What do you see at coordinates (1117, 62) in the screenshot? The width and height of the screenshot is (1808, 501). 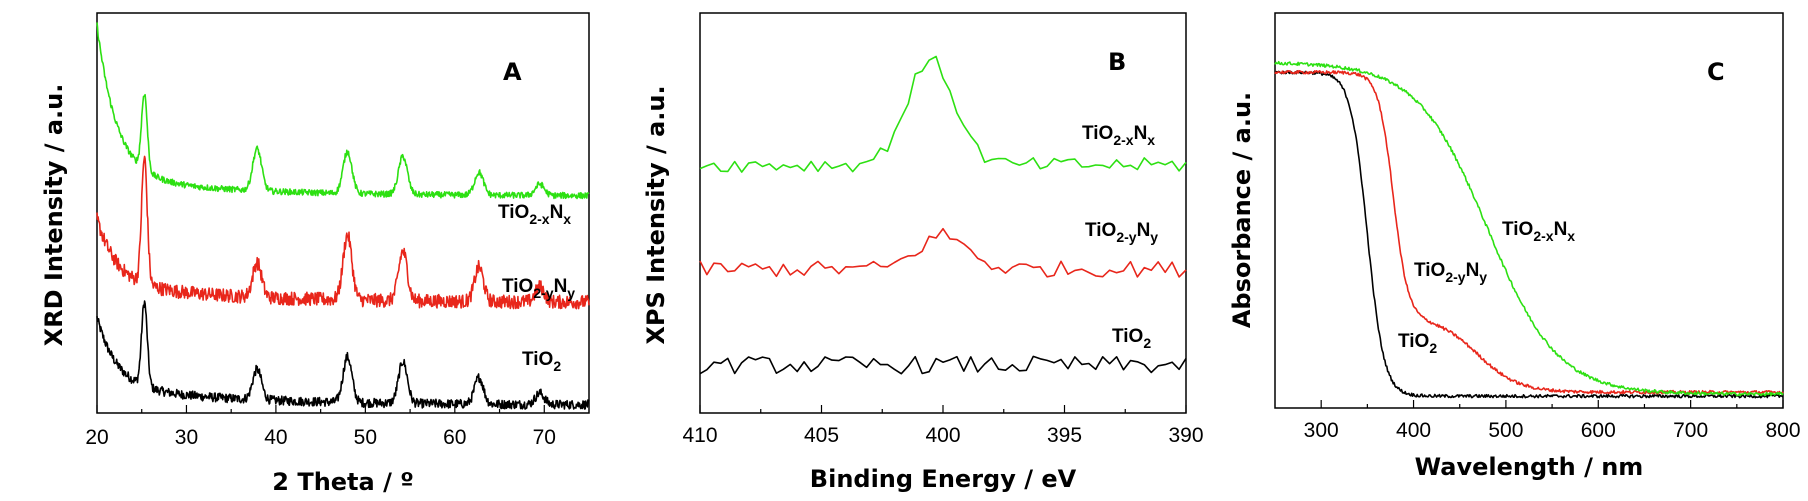 I see `panel-b-letter: B` at bounding box center [1117, 62].